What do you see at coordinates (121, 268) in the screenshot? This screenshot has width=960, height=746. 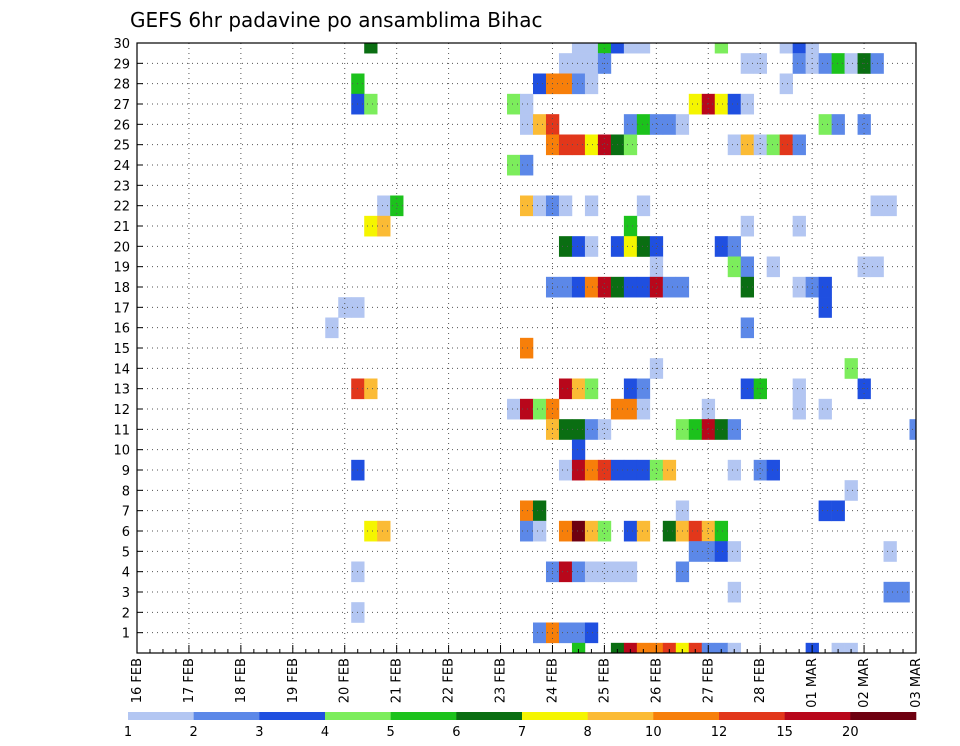 I see `y-tick-label: 19` at bounding box center [121, 268].